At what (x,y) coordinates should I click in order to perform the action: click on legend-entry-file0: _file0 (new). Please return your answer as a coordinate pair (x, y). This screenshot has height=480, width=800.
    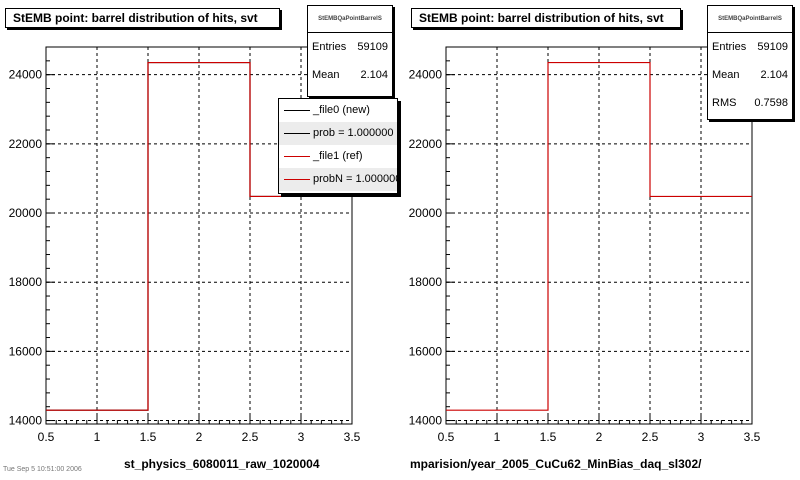
    Looking at the image, I should click on (338, 110).